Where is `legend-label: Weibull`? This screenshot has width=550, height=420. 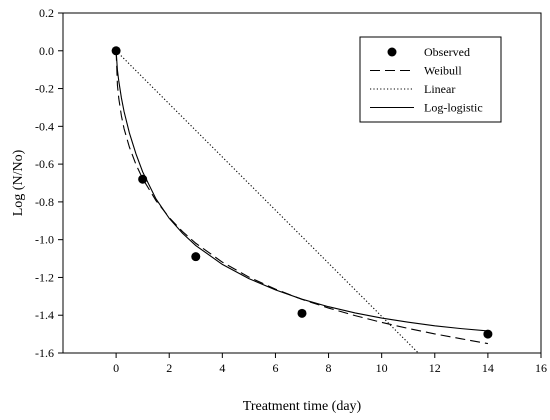 legend-label: Weibull is located at coordinates (443, 71).